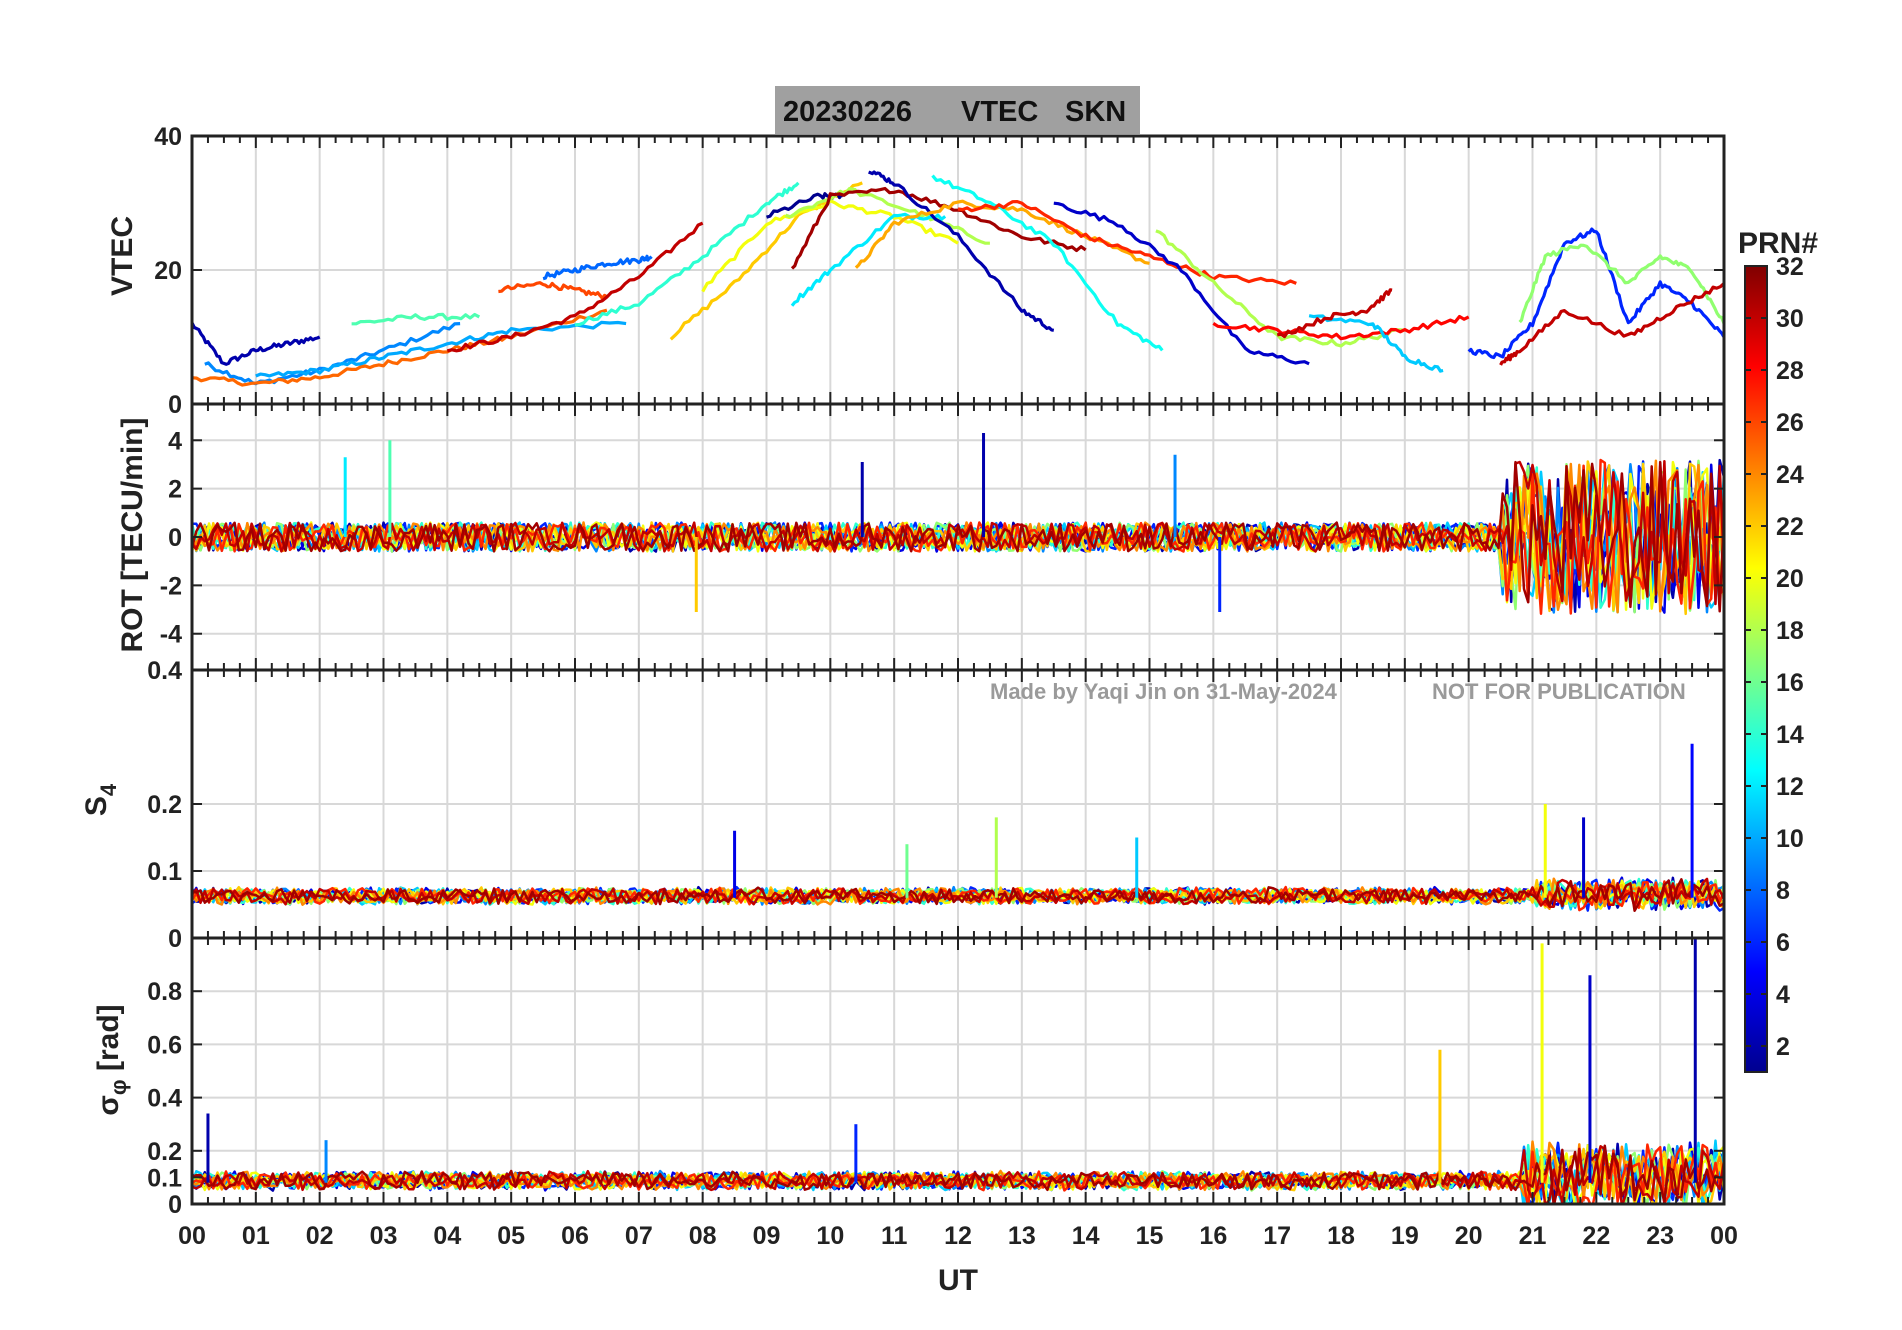 The width and height of the screenshot is (1902, 1330). I want to click on y-tick-label: 0.8, so click(164, 992).